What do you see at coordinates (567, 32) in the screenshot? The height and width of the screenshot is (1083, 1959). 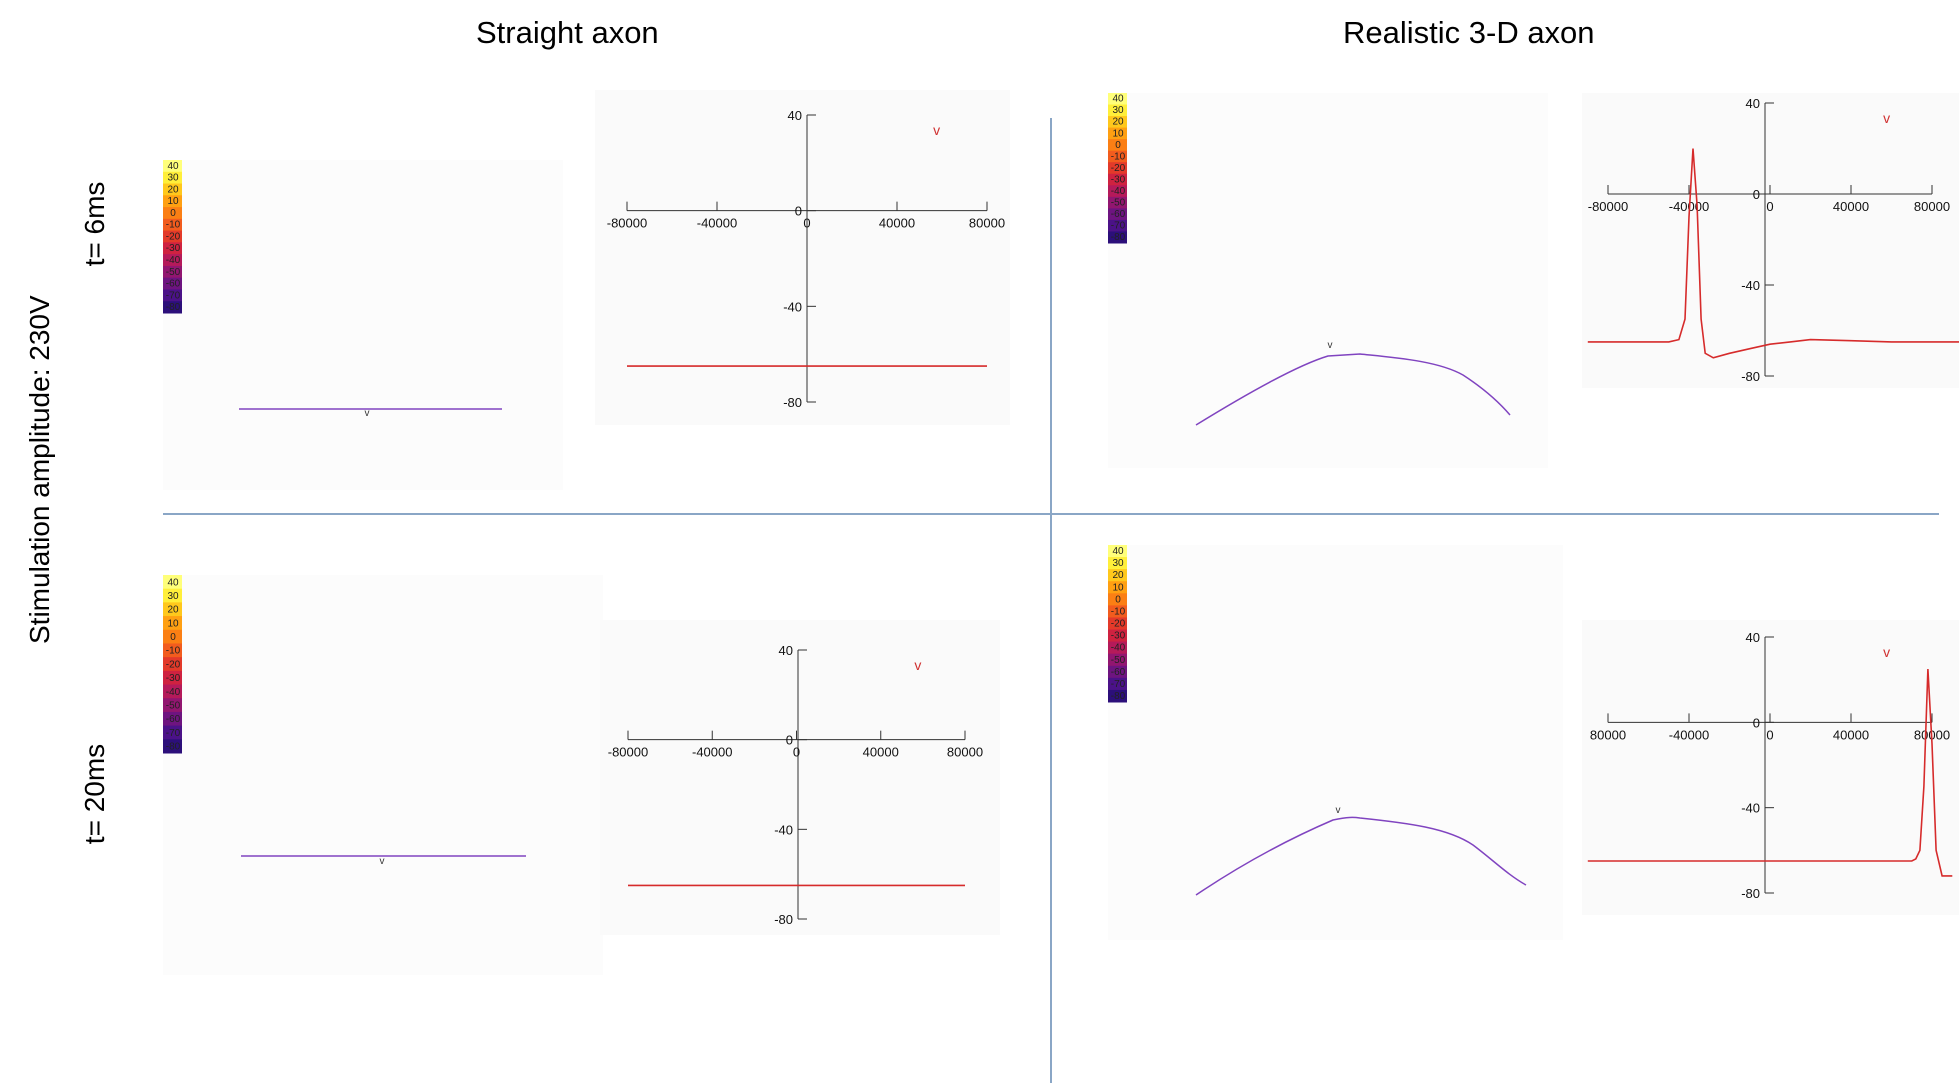 I see `column-title-straight: Straight axon` at bounding box center [567, 32].